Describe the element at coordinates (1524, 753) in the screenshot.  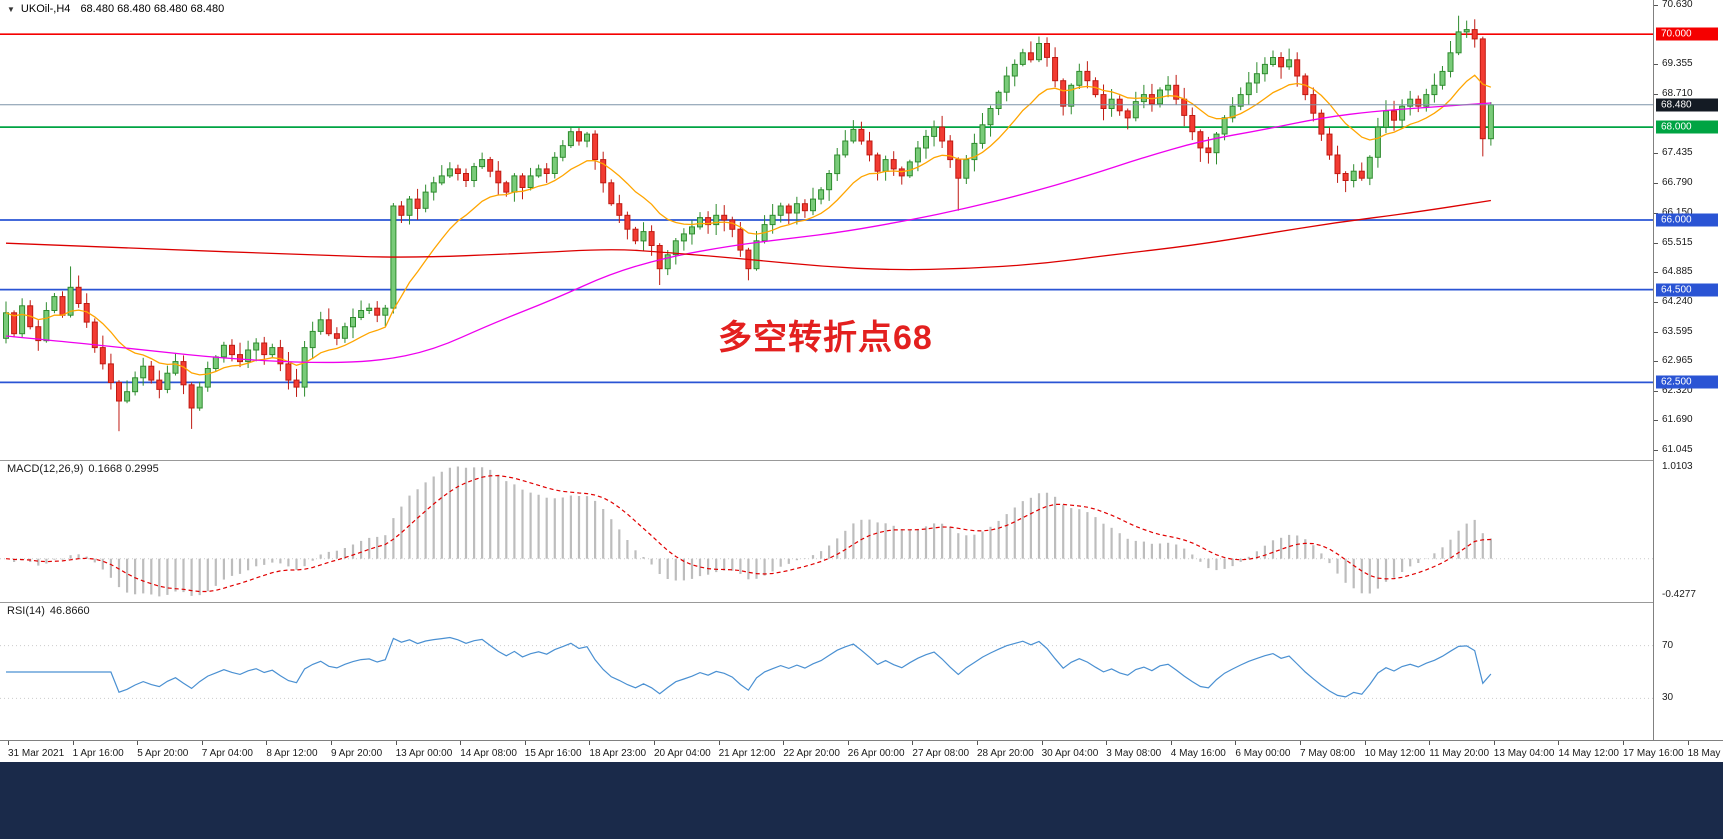
I see `time-axis-label: 13 May 04:00` at that location.